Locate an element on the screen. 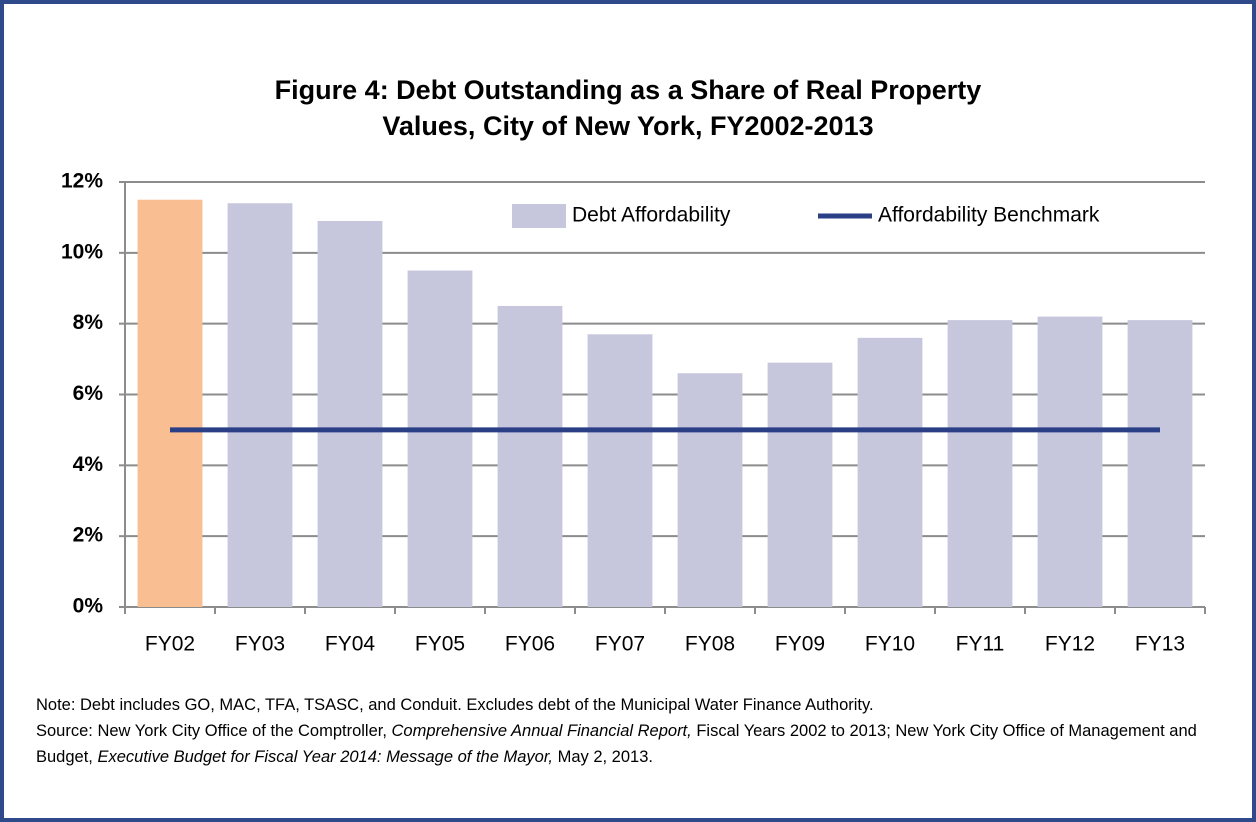 The width and height of the screenshot is (1256, 822). legend-label: Debt Affordability is located at coordinates (651, 215).